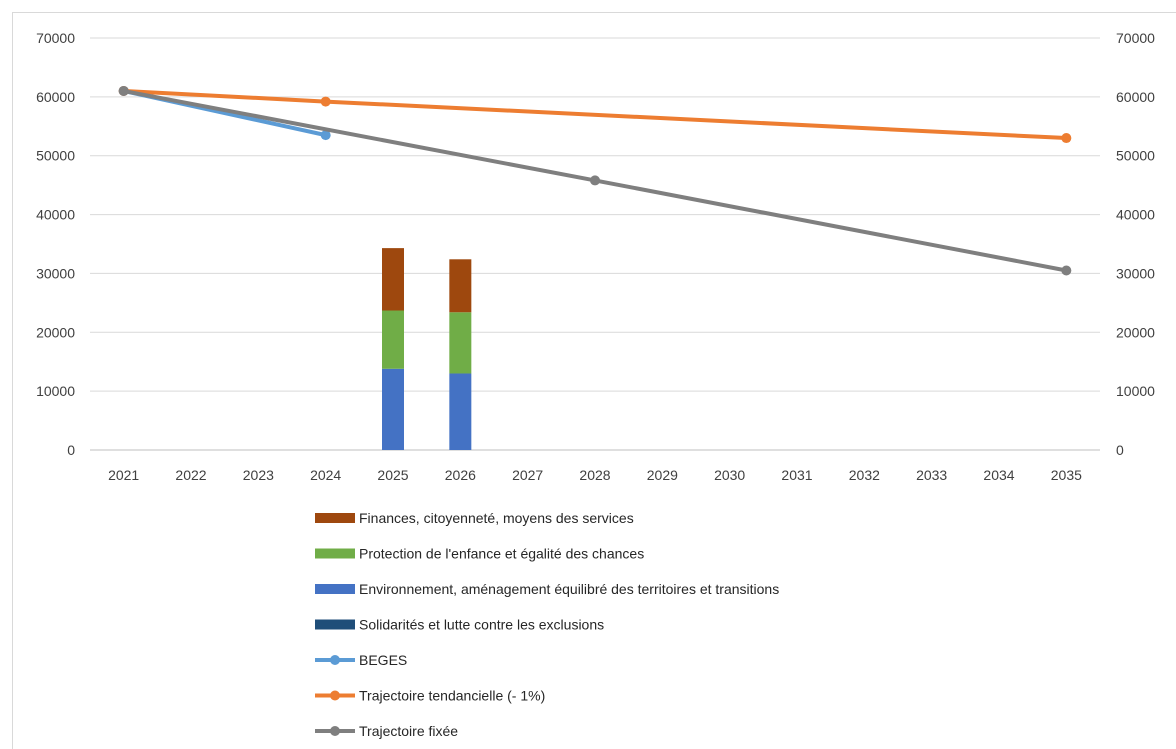 The width and height of the screenshot is (1176, 749). What do you see at coordinates (123, 475) in the screenshot?
I see `x-tick-label: 2021` at bounding box center [123, 475].